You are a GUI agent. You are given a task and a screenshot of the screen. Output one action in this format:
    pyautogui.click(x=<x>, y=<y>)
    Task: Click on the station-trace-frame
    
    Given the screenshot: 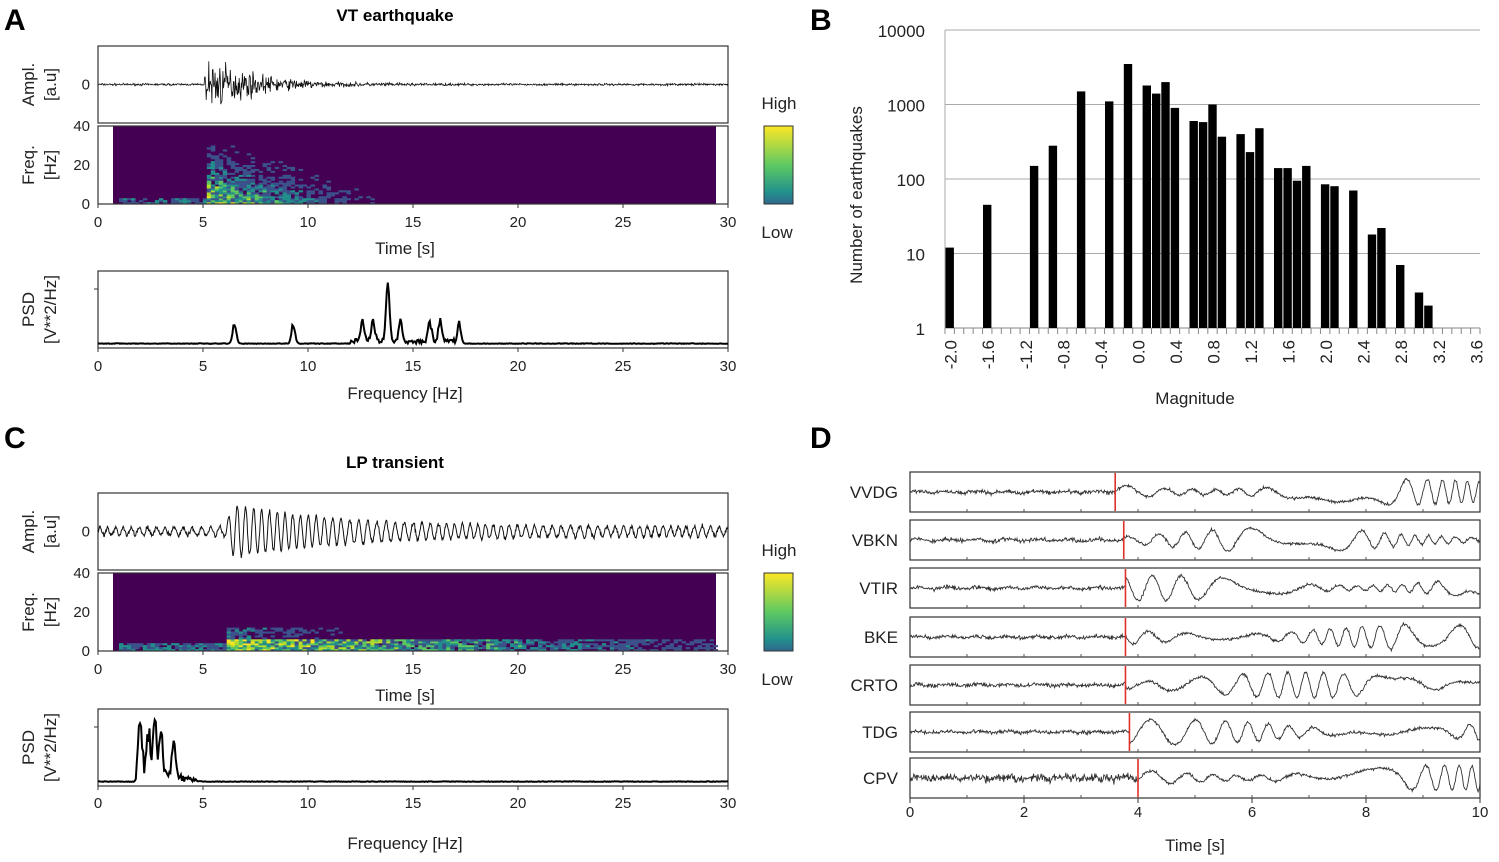 What is the action you would take?
    pyautogui.click(x=1195, y=685)
    